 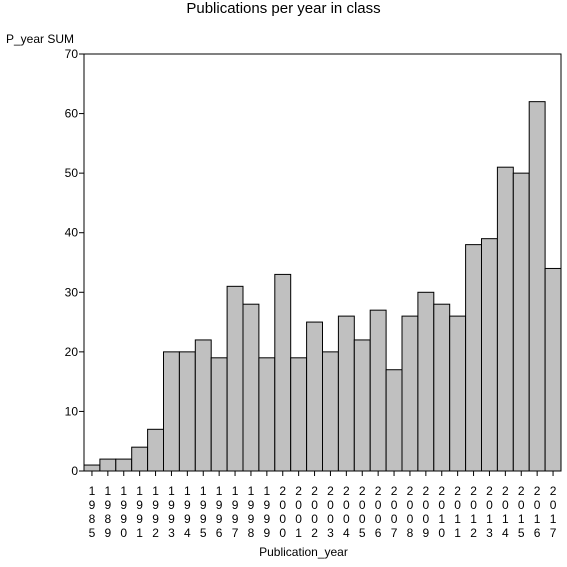 What do you see at coordinates (203, 405) in the screenshot?
I see `bar-1995` at bounding box center [203, 405].